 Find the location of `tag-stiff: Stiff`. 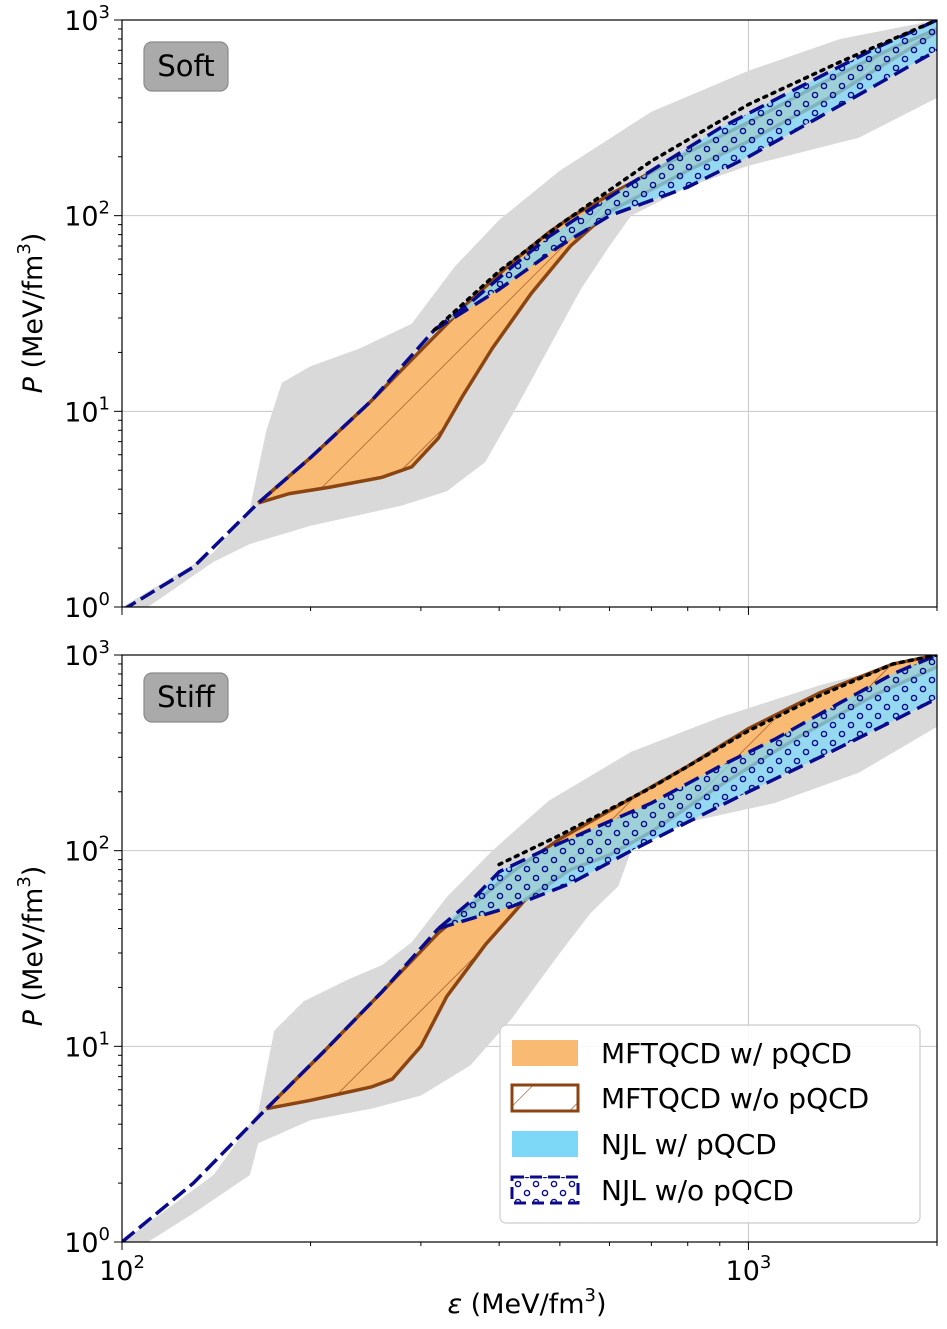

tag-stiff: Stiff is located at coordinates (186, 697).